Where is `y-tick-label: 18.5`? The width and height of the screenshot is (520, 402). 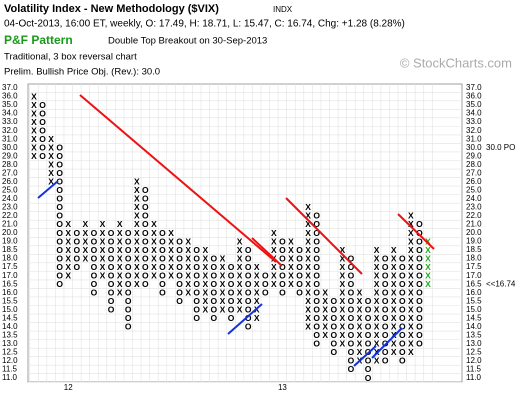 y-tick-label: 18.5 is located at coordinates (10, 249).